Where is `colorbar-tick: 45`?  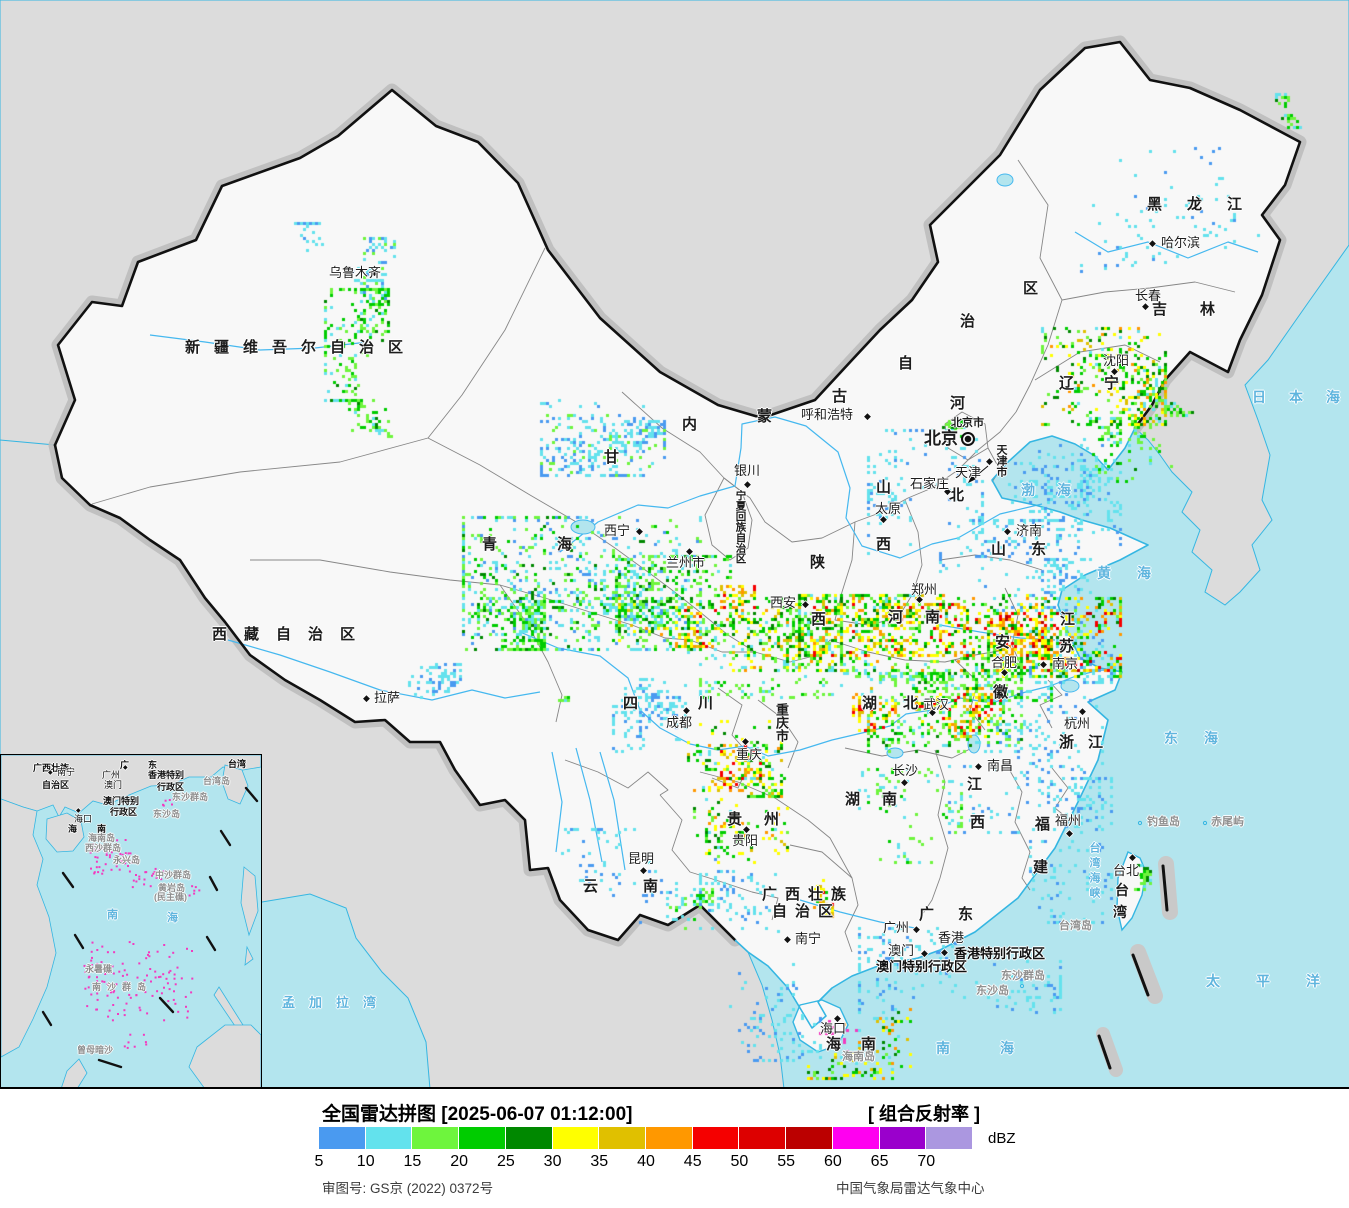 colorbar-tick: 45 is located at coordinates (692, 1161).